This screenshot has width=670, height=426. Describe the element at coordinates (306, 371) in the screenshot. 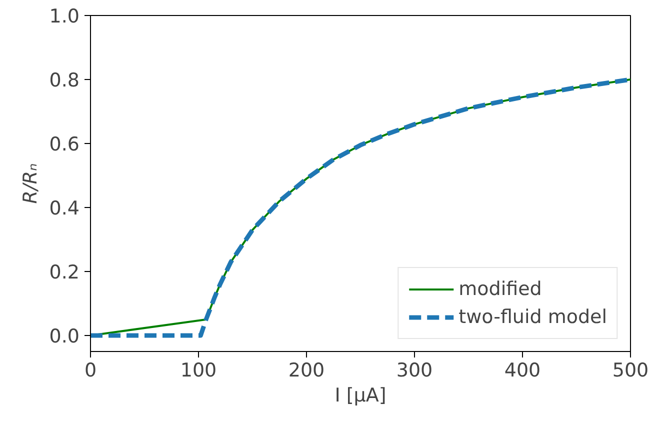

I see `x-tick-label: 200` at that location.